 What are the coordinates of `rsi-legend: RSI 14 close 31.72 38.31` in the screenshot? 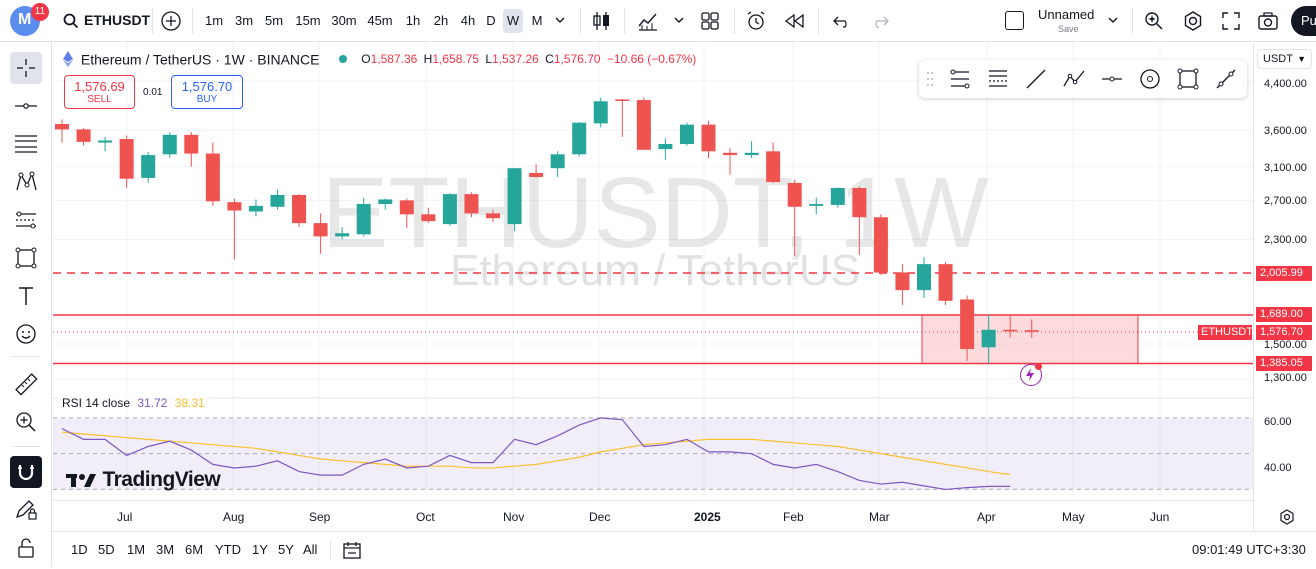 It's located at (133, 404).